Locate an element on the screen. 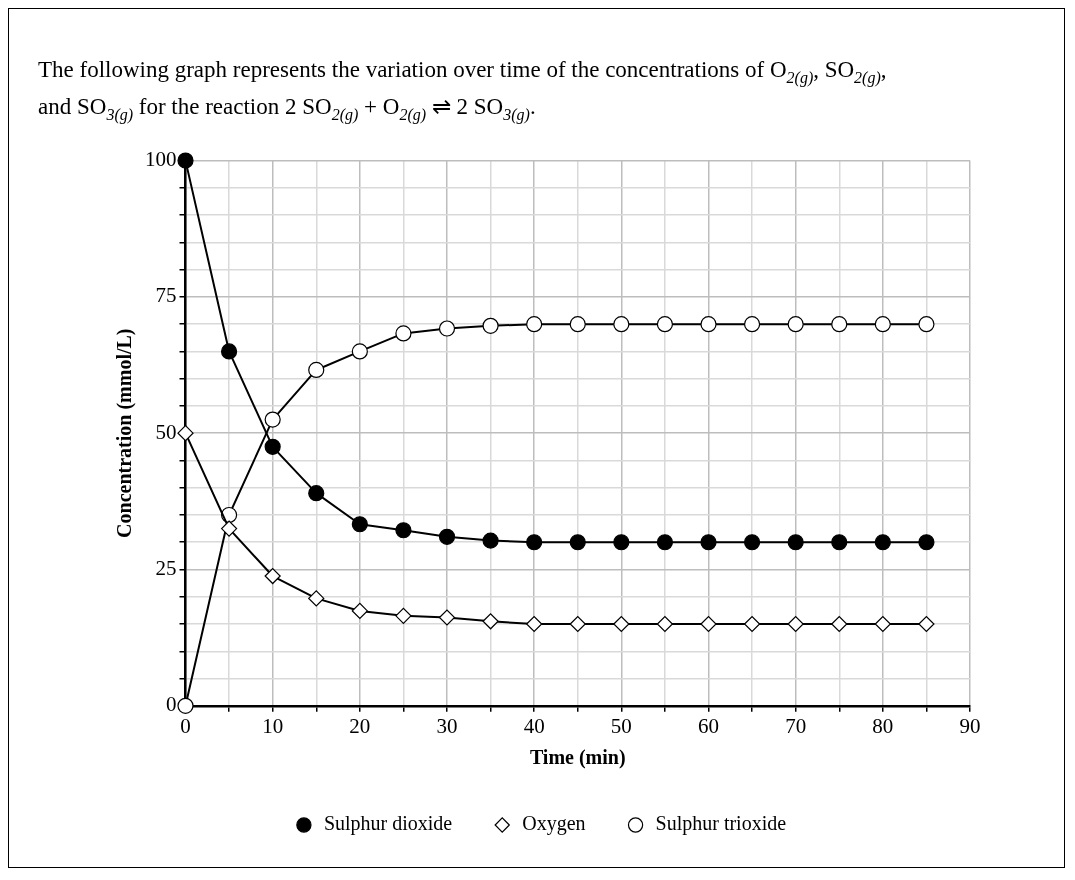 This screenshot has height=880, width=1075. x-tick-label: 70 is located at coordinates (796, 725).